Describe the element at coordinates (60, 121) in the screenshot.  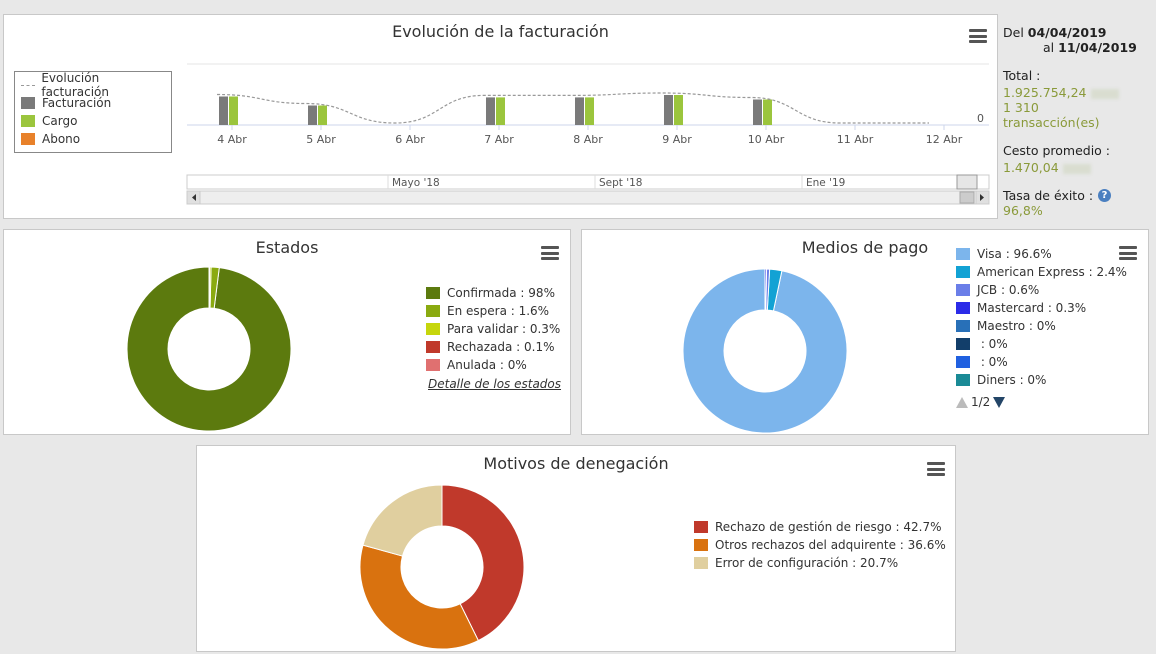
I see `legend-label: Cargo` at that location.